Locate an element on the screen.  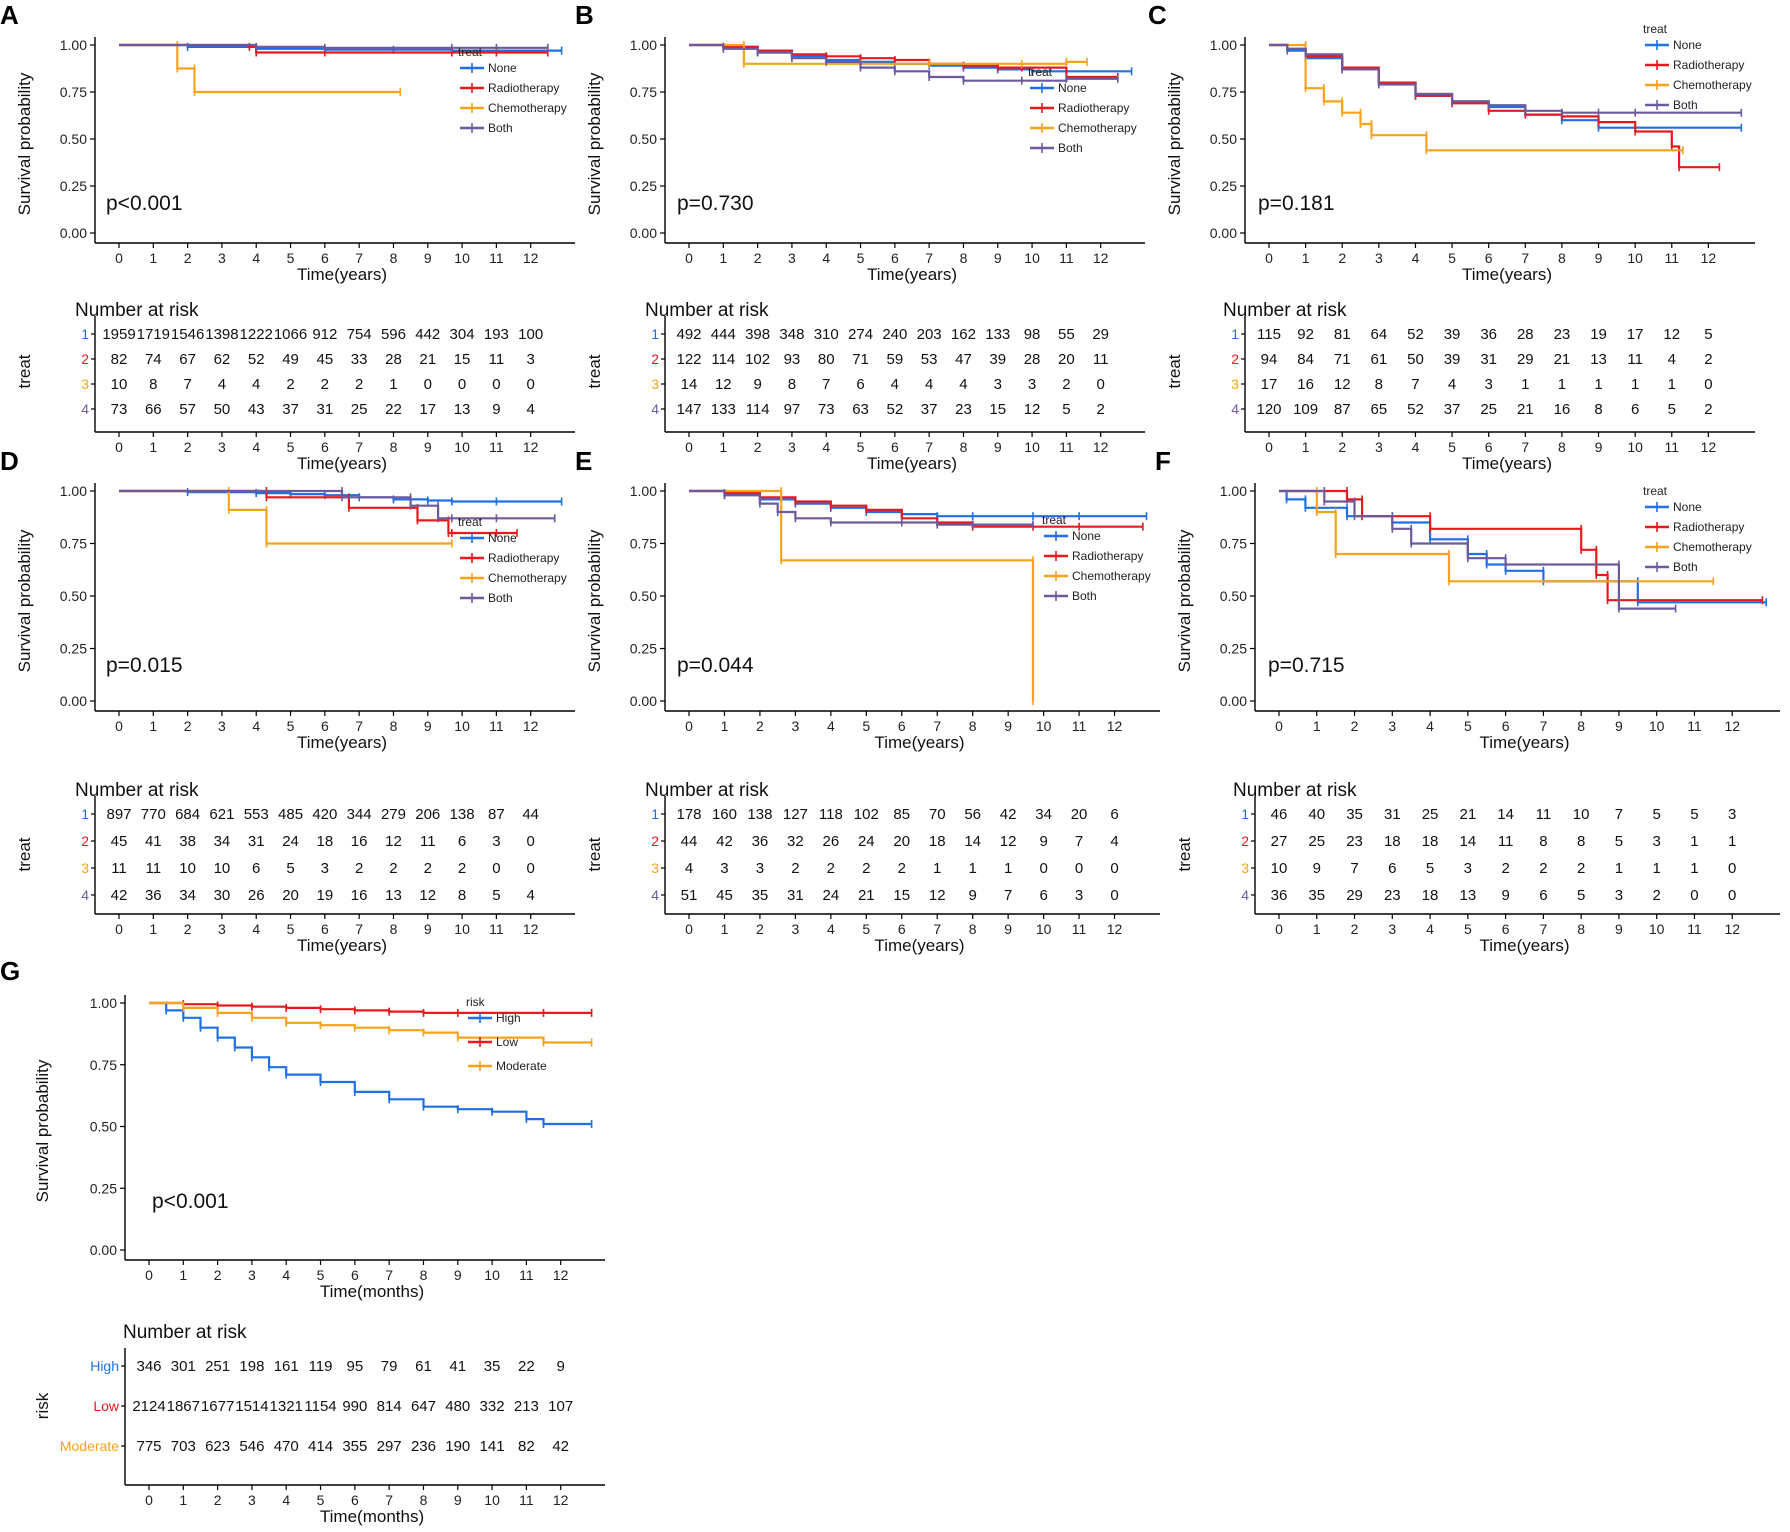
x-tick-label: 1 is located at coordinates (723, 258).